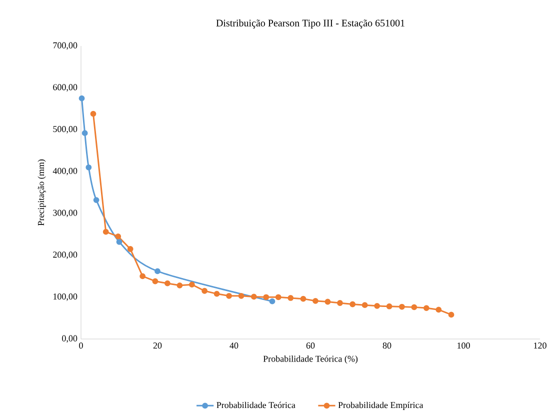 The height and width of the screenshot is (420, 551). What do you see at coordinates (381, 406) in the screenshot?
I see `legend-label: Probabilidade Empírica` at bounding box center [381, 406].